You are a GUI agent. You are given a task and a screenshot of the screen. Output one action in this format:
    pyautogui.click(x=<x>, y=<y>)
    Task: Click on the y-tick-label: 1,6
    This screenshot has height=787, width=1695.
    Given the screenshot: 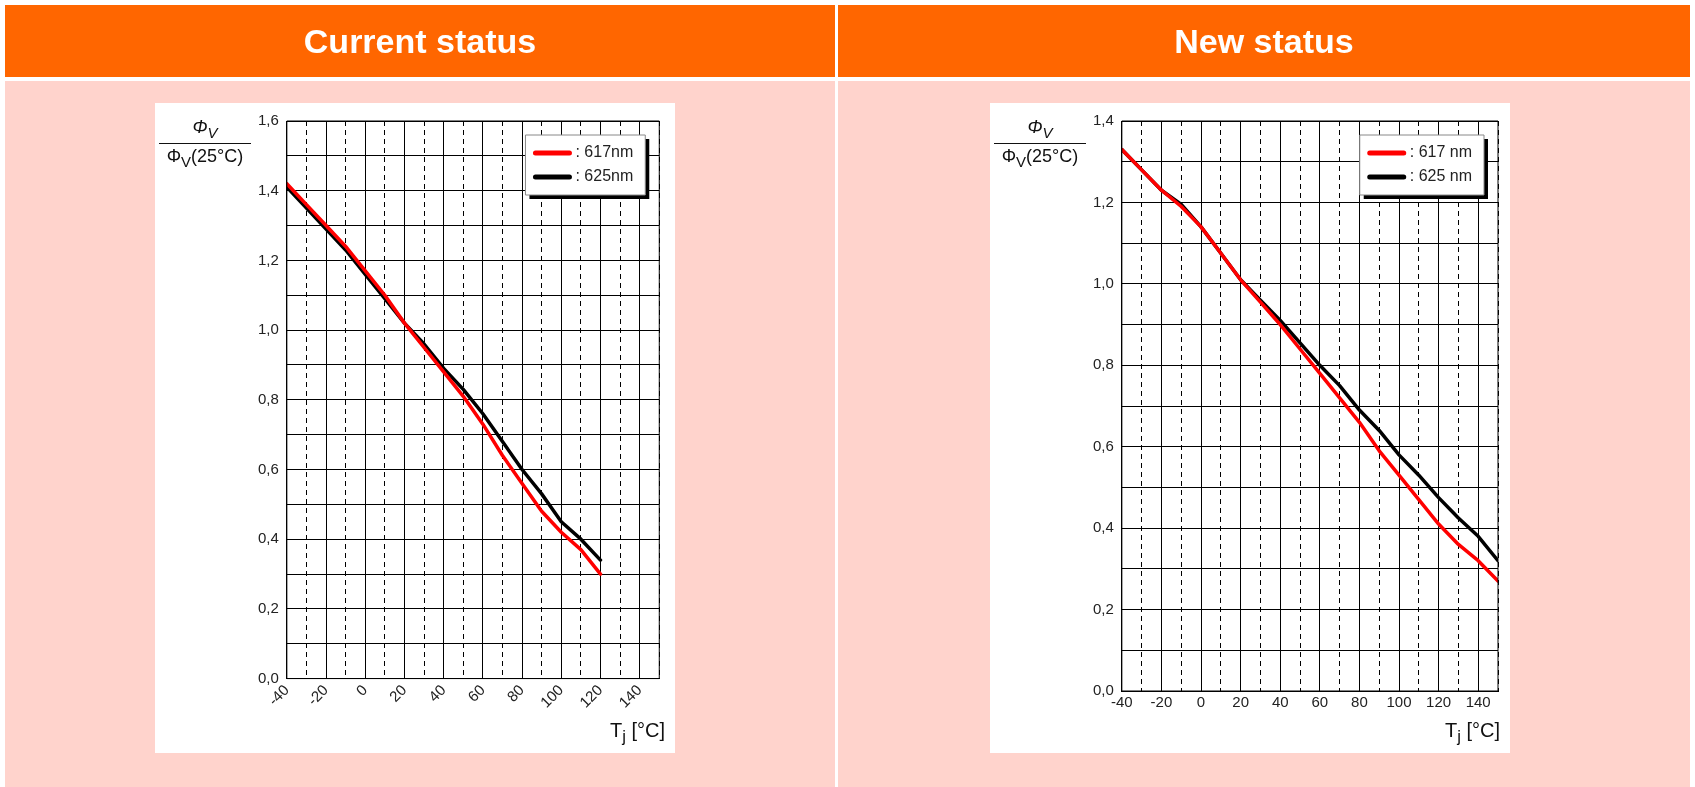 What is the action you would take?
    pyautogui.click(x=268, y=120)
    